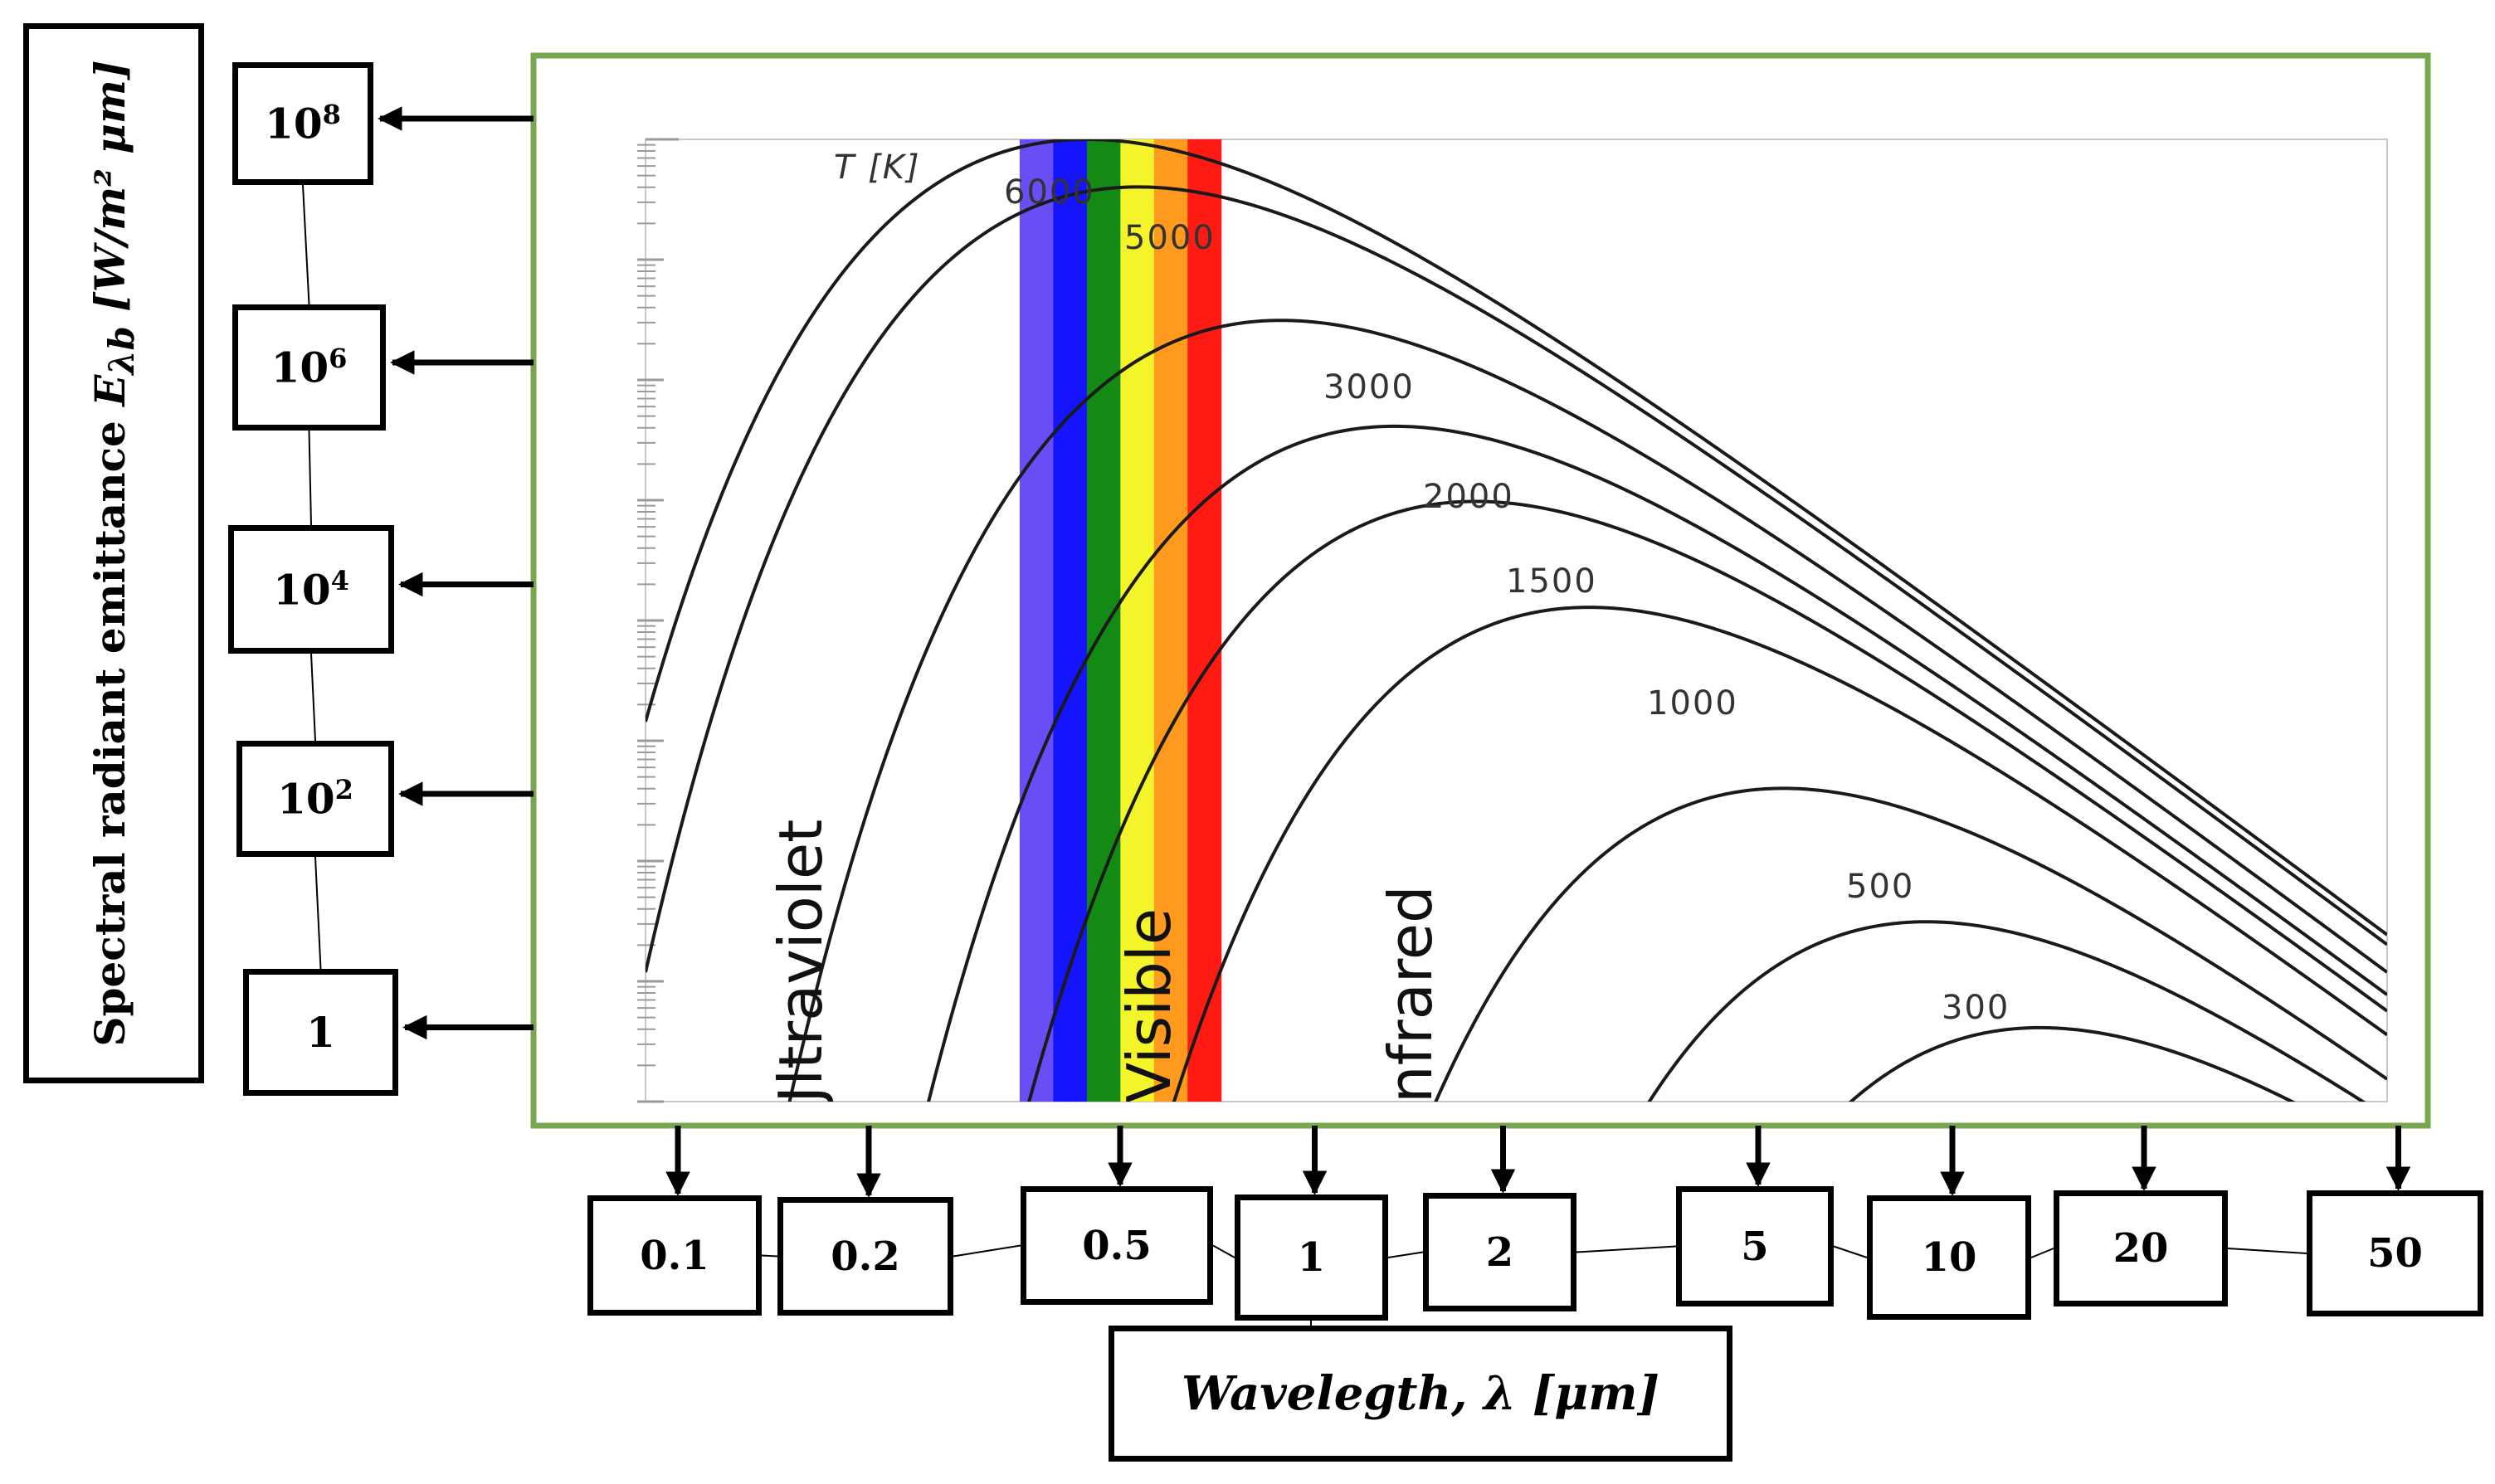 The height and width of the screenshot is (1484, 2495). I want to click on y-tick-text: 10², so click(315, 799).